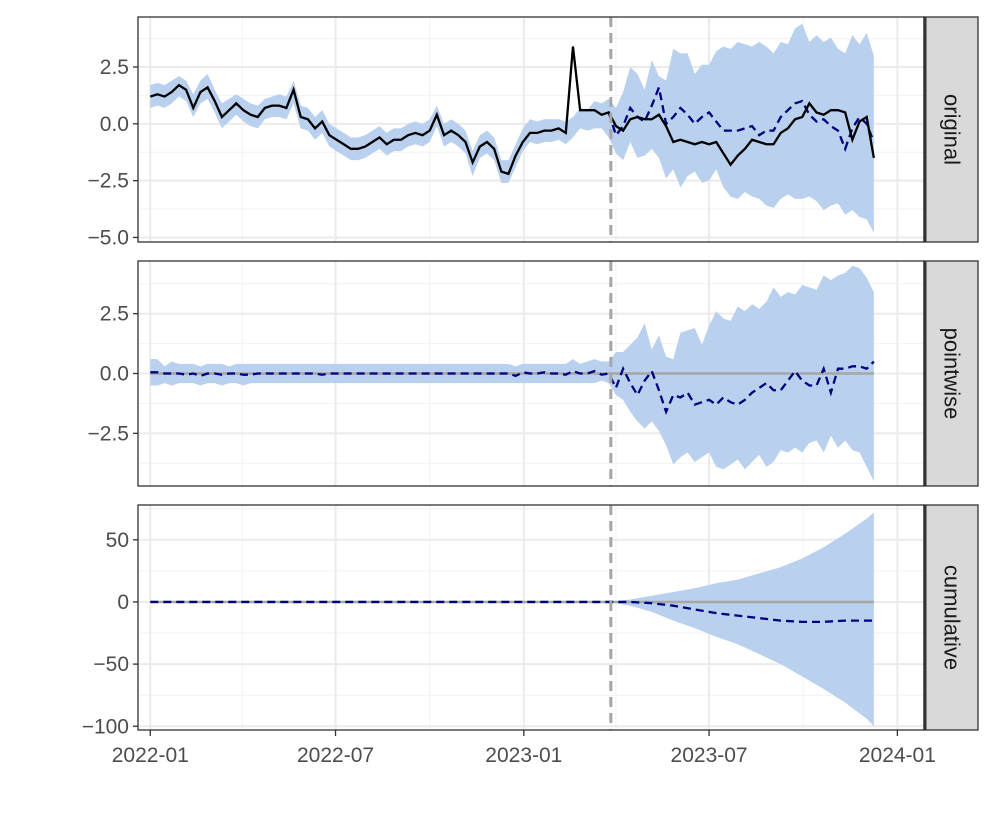  I want to click on x-axis: 2022-01 2022-07 2023-01 2023-07 2024-01, so click(524, 748).